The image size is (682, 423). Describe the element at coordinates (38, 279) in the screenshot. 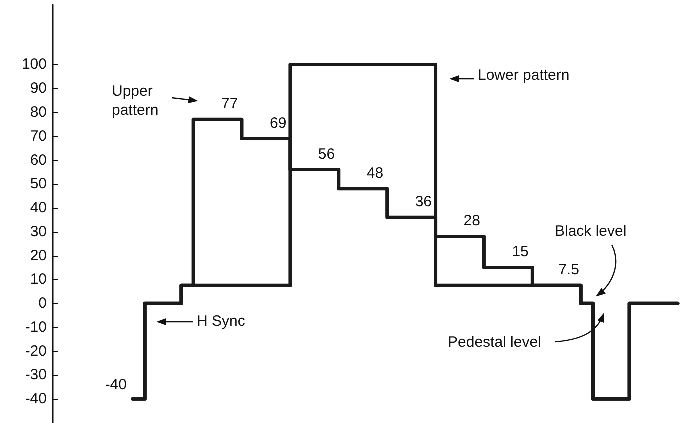

I see `y-tick-label: 10` at that location.